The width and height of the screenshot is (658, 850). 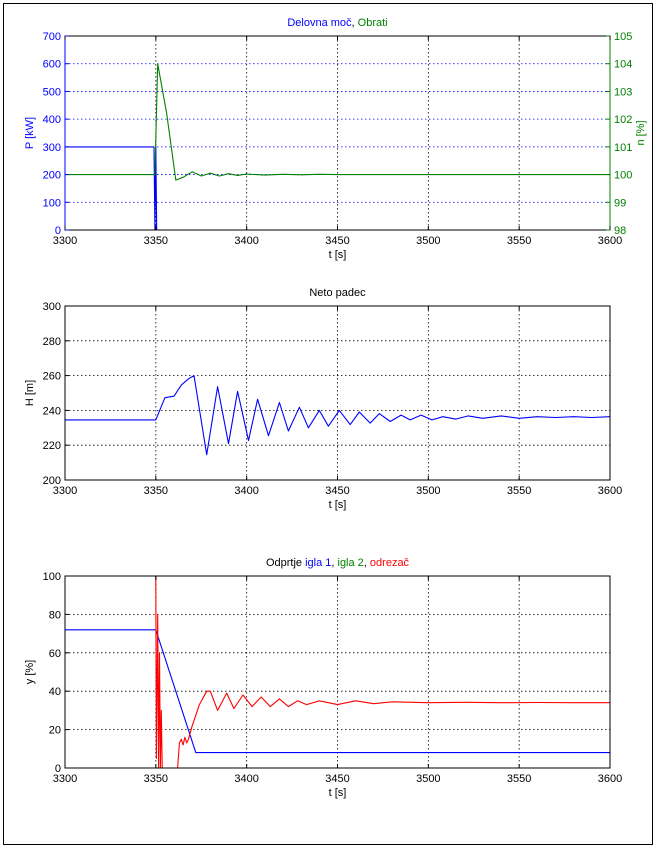 I want to click on y-tick-label: 500, so click(x=52, y=92).